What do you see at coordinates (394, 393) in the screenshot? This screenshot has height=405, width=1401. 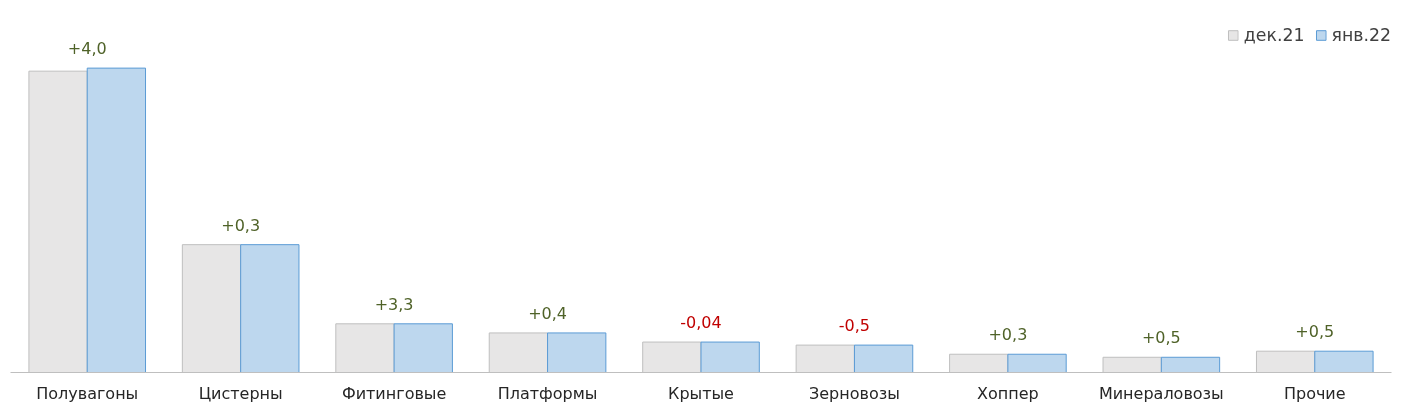 I see `x-tick-label: Фитинговые` at bounding box center [394, 393].